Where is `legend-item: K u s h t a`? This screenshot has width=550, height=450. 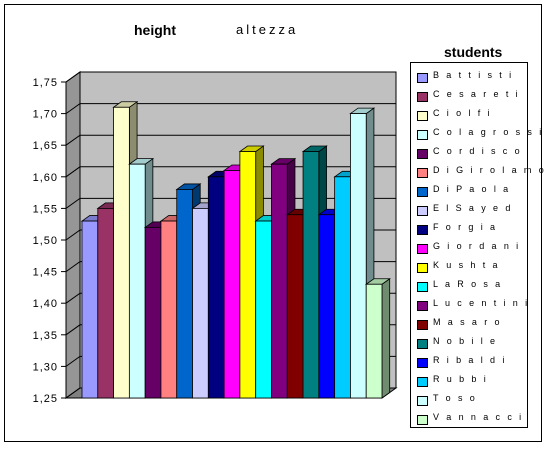
legend-item: K u s h t a is located at coordinates (472, 268).